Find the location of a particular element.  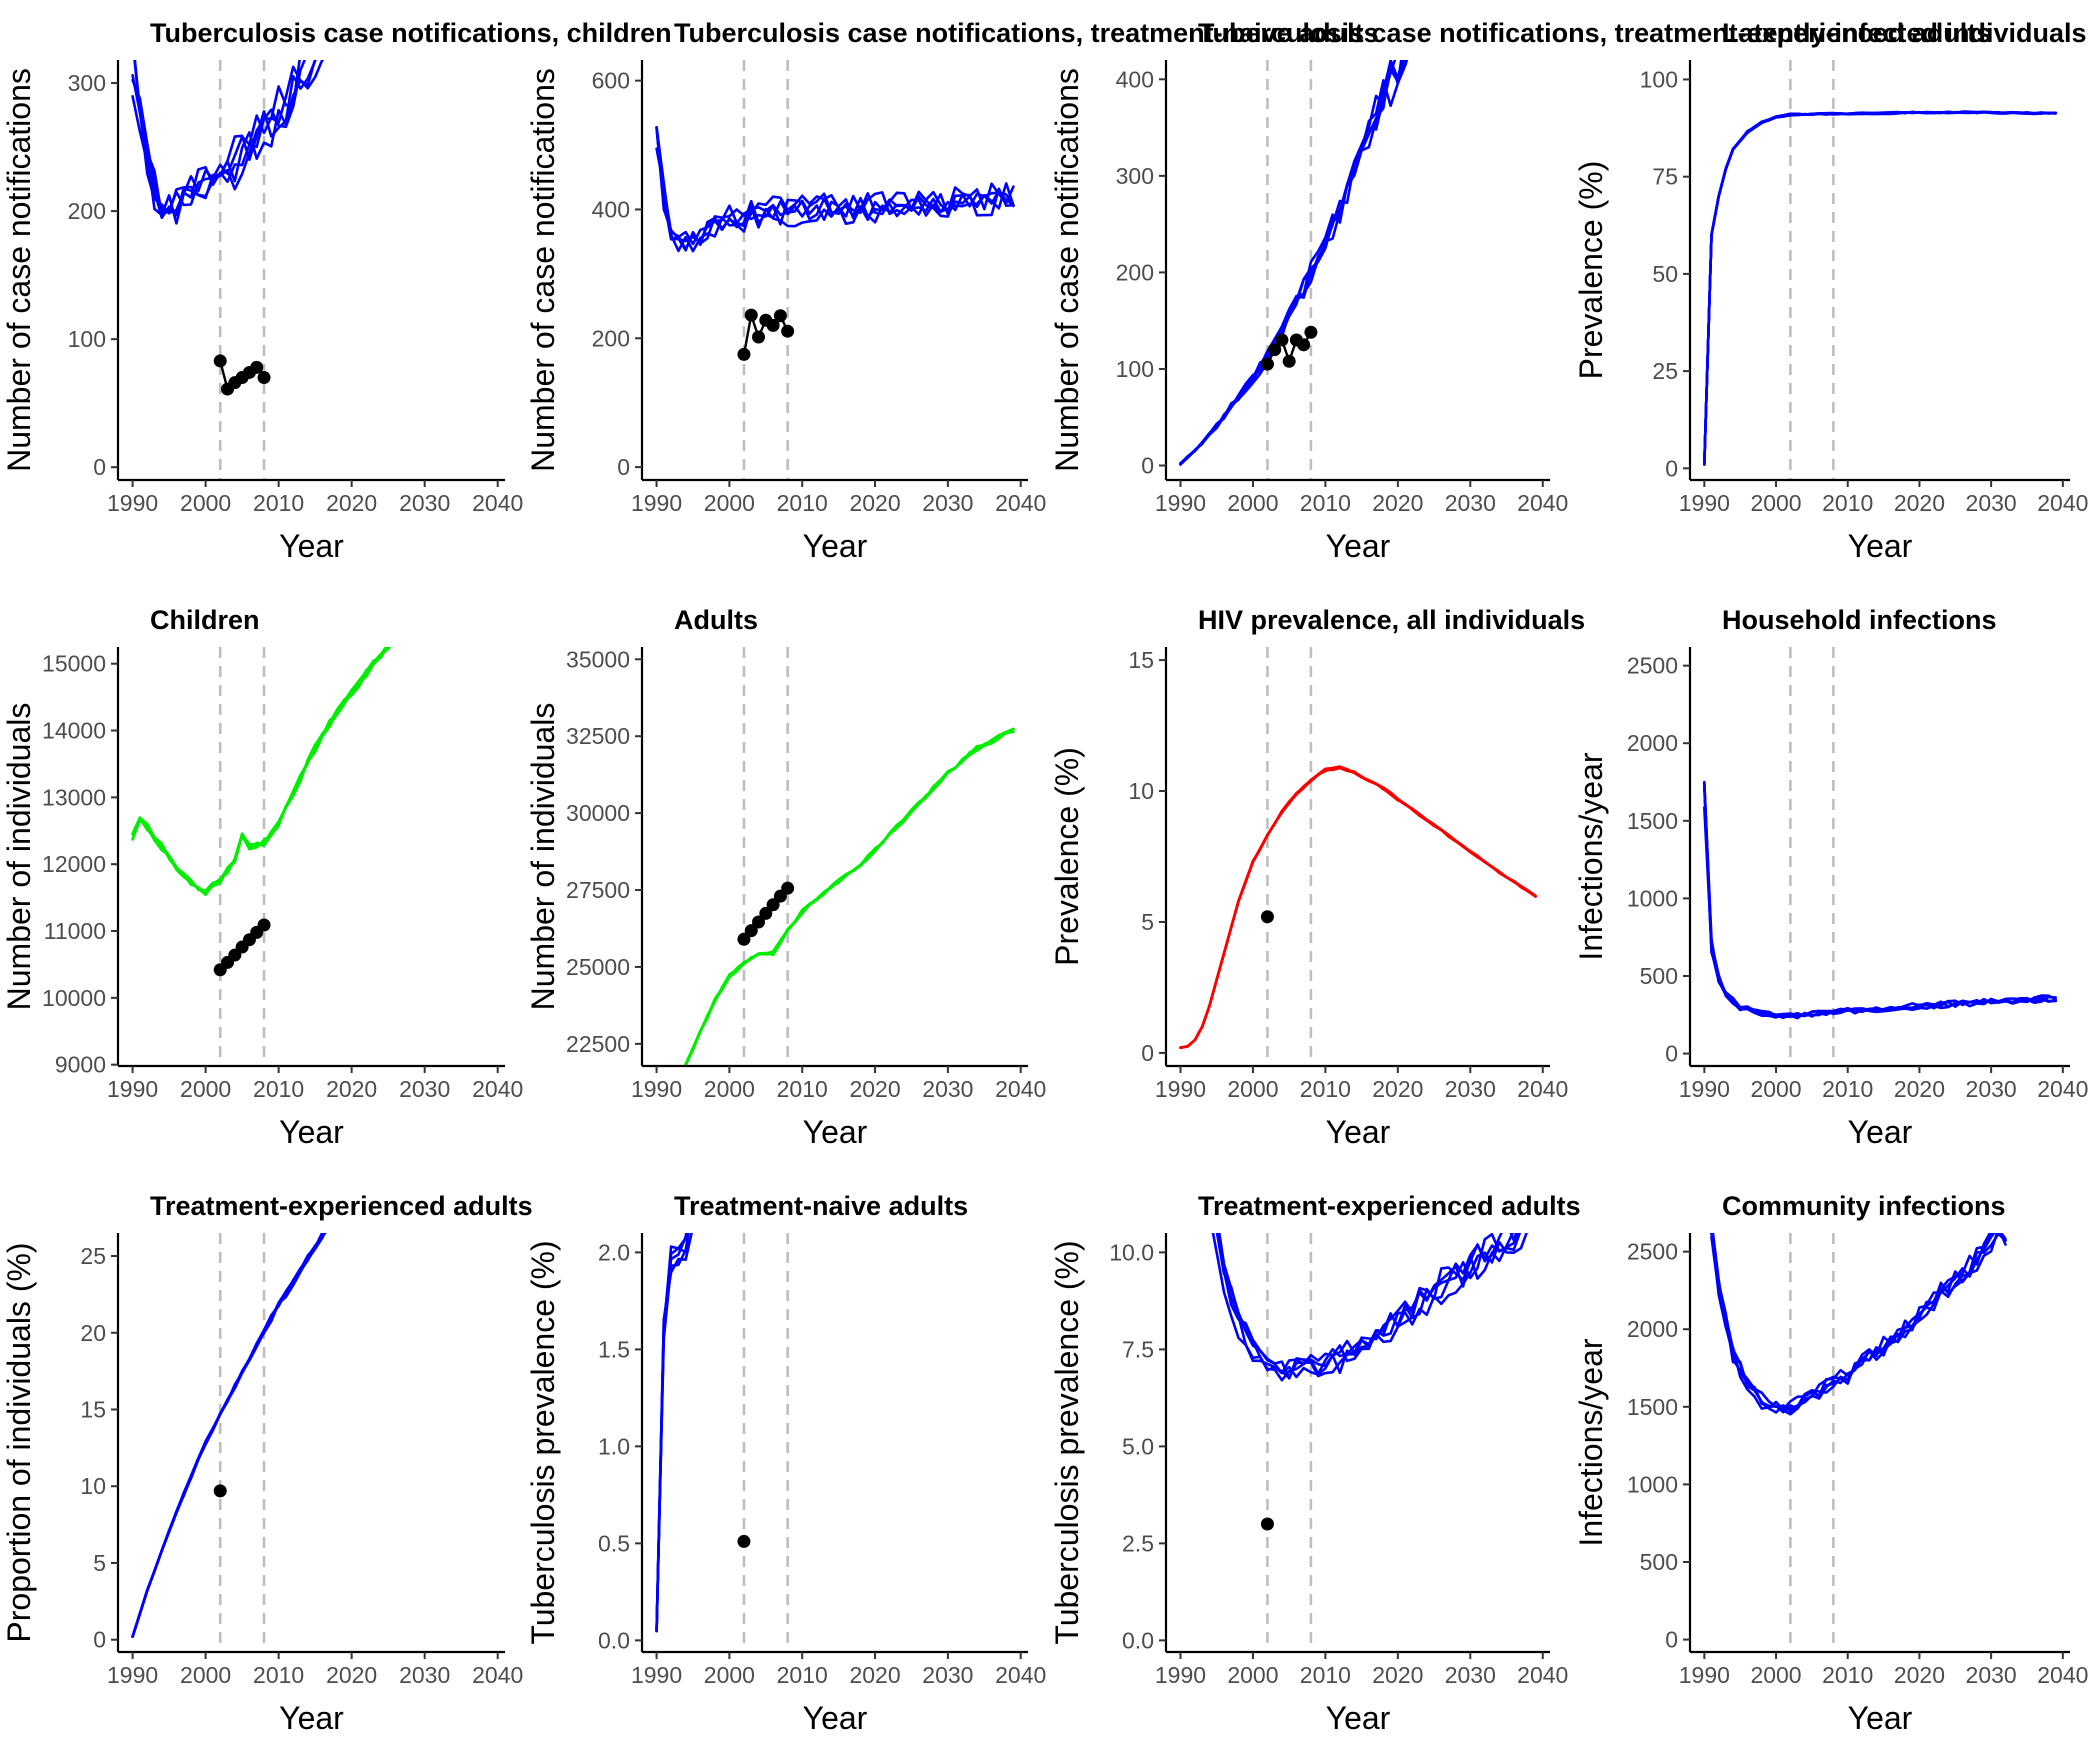

y-tick-label: 10 is located at coordinates (93, 1486).